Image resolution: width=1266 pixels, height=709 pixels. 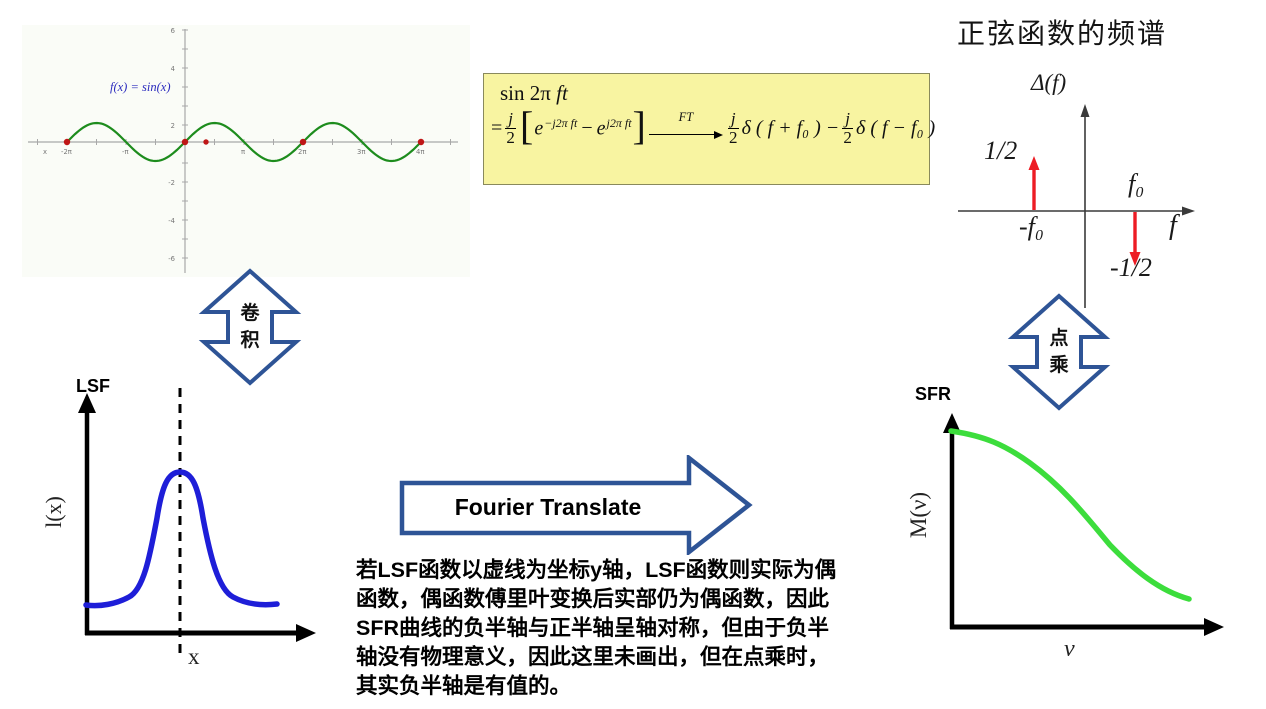 What do you see at coordinates (1214, 627) in the screenshot?
I see `sfr-x-axis-arrowhead` at bounding box center [1214, 627].